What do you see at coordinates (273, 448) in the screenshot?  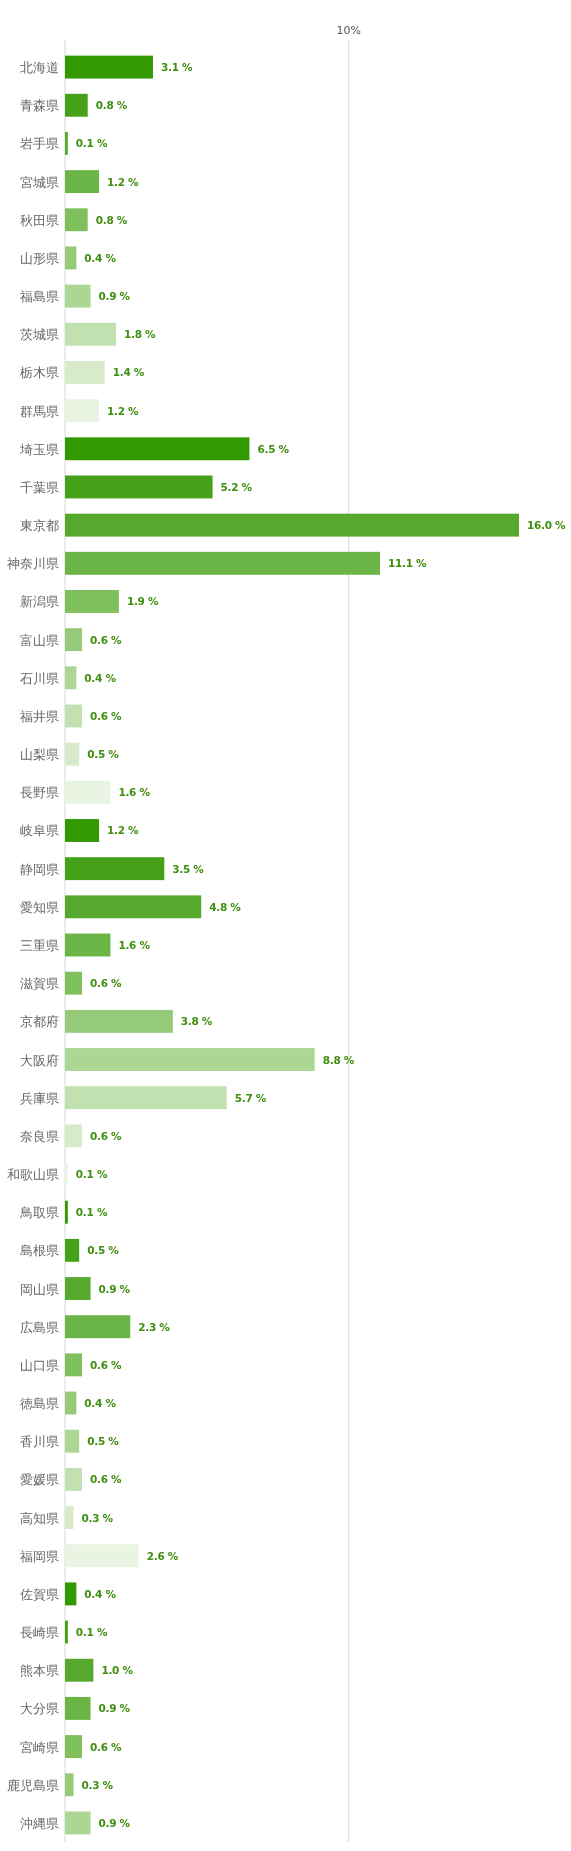 I see `data-label: 6.5 %` at bounding box center [273, 448].